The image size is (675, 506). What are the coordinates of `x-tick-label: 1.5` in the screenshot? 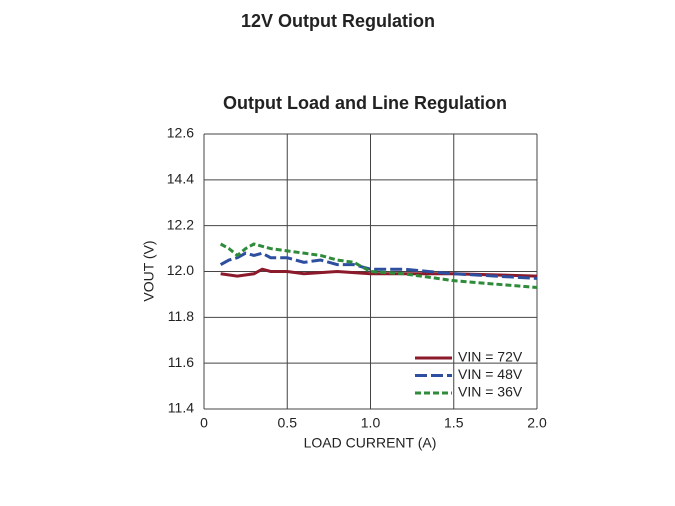 It's located at (454, 423).